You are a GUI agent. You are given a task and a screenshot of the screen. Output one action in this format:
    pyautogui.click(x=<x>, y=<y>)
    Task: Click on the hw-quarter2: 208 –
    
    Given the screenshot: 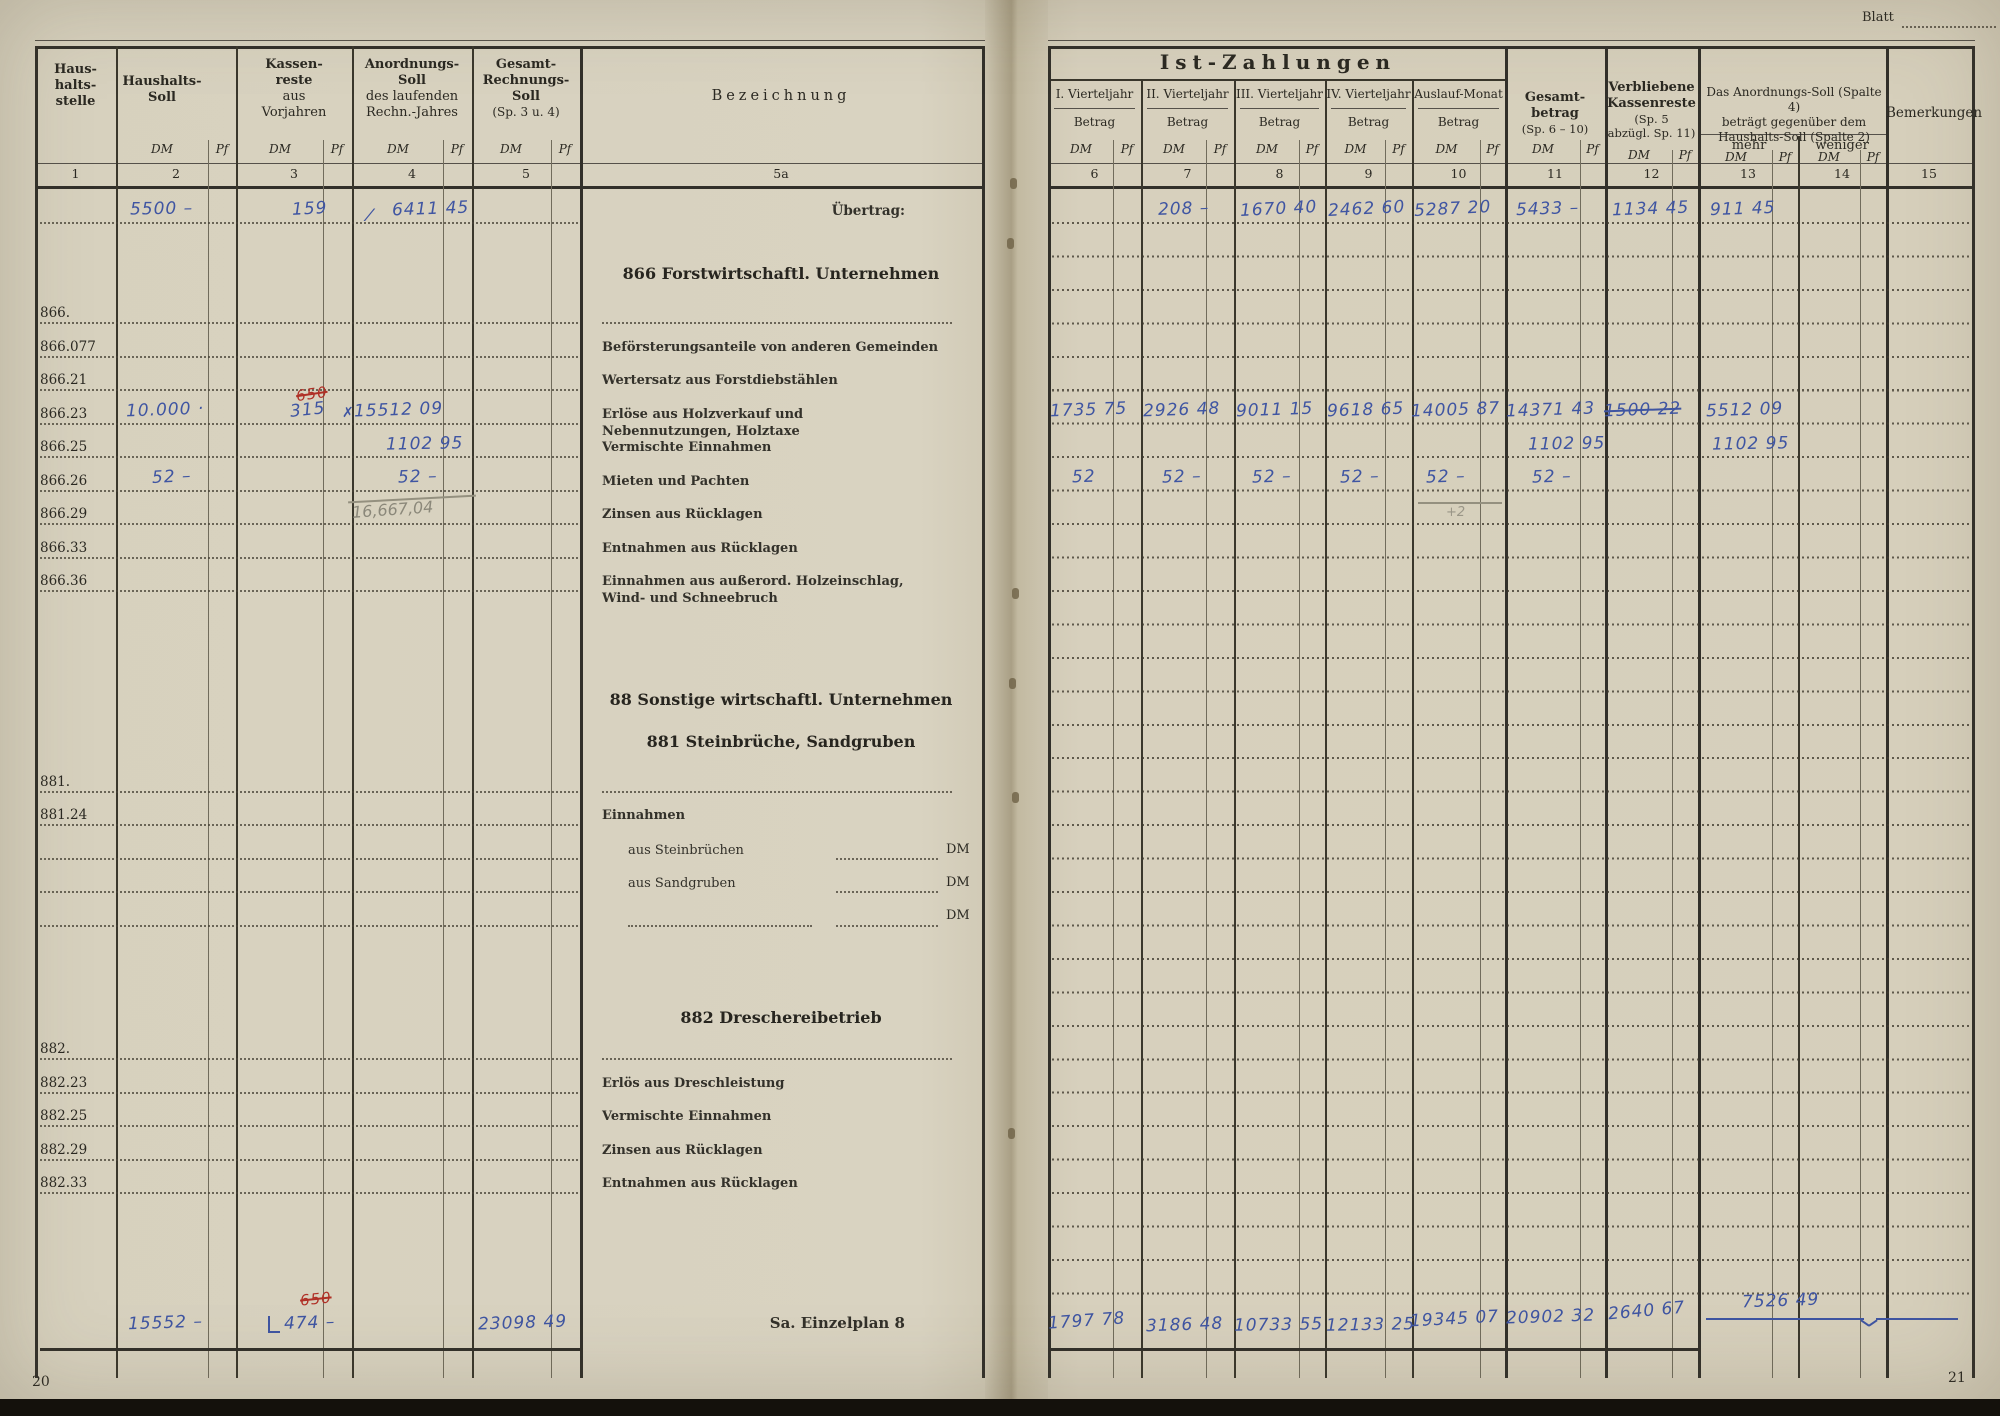 What is the action you would take?
    pyautogui.click(x=1183, y=209)
    